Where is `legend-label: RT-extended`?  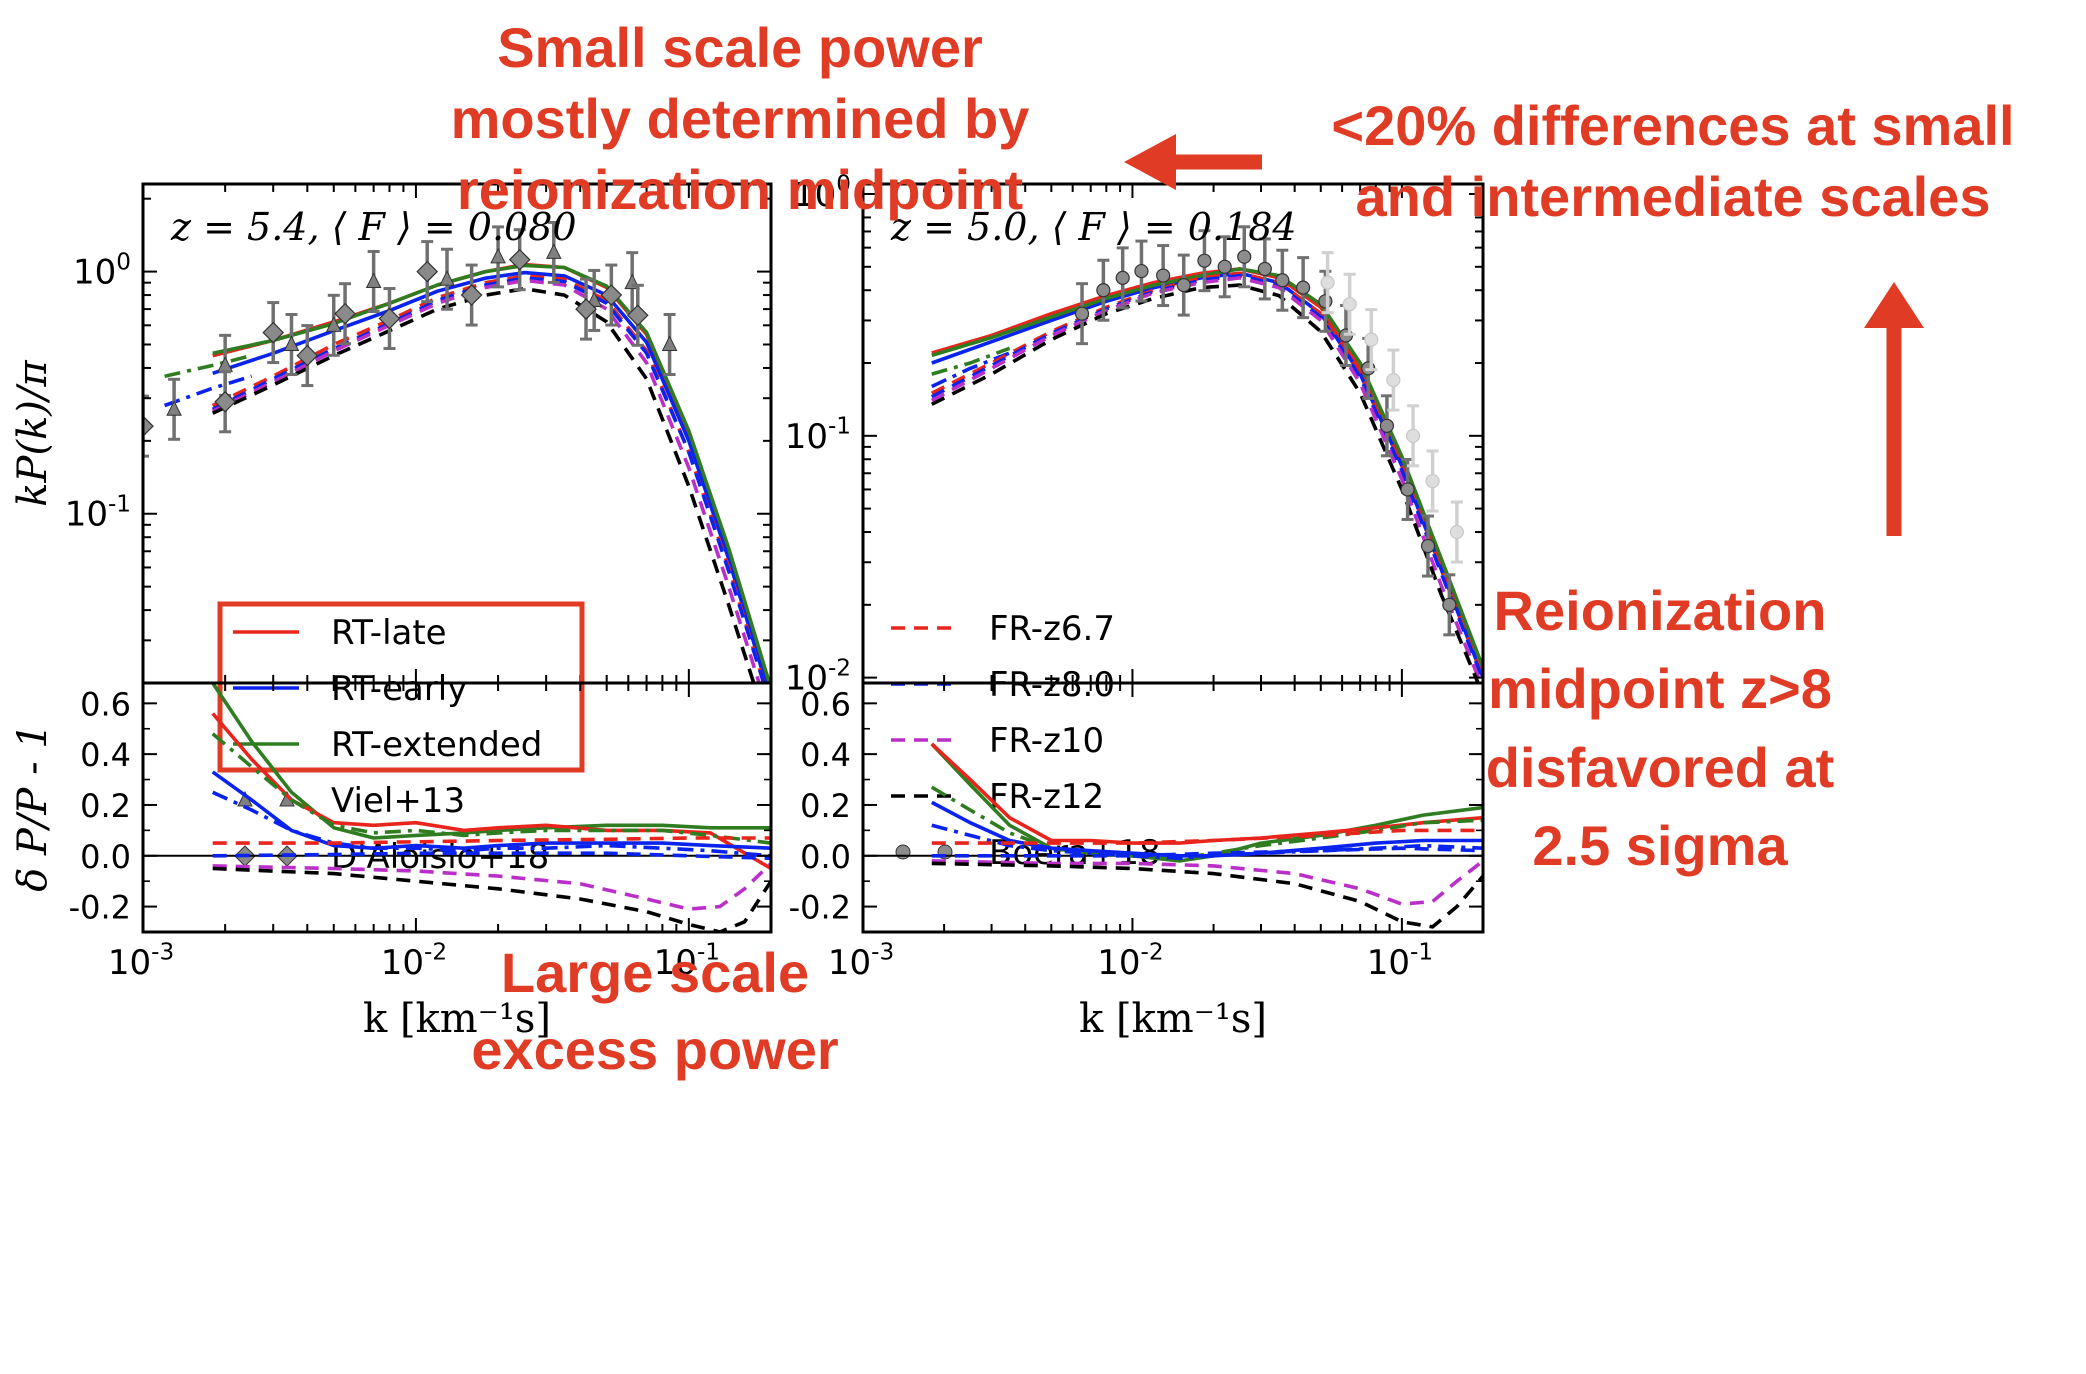 legend-label: RT-extended is located at coordinates (436, 745).